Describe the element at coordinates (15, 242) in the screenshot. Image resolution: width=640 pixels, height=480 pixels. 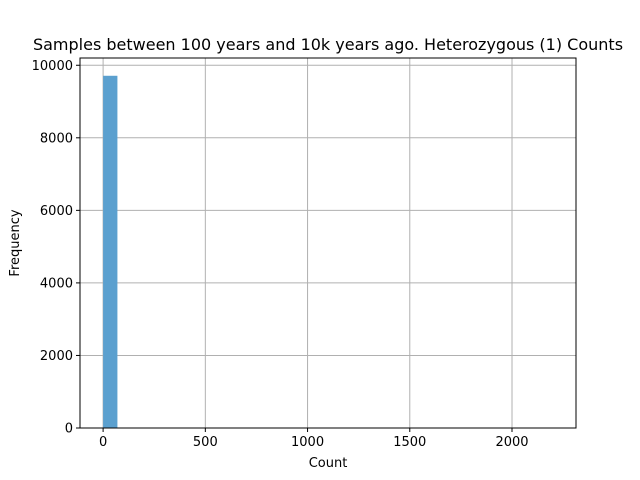
I see `y-axis-label: Frequency` at that location.